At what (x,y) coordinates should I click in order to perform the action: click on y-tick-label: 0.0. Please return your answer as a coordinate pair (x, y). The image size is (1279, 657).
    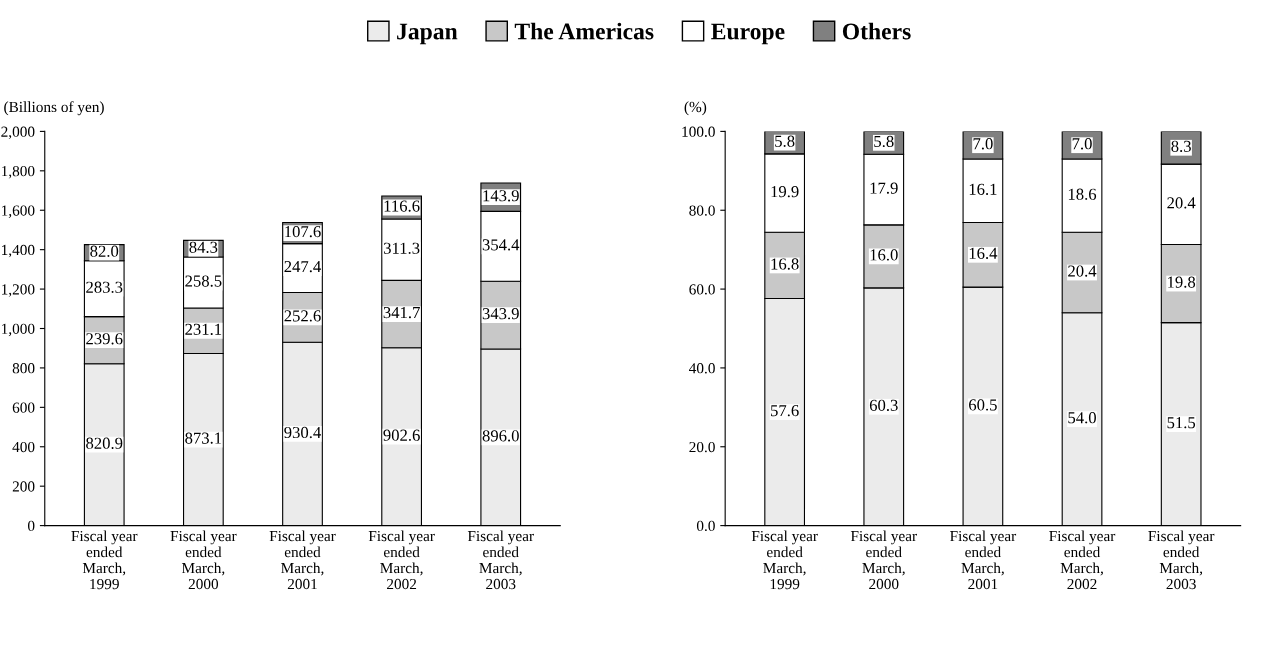
    Looking at the image, I should click on (705, 526).